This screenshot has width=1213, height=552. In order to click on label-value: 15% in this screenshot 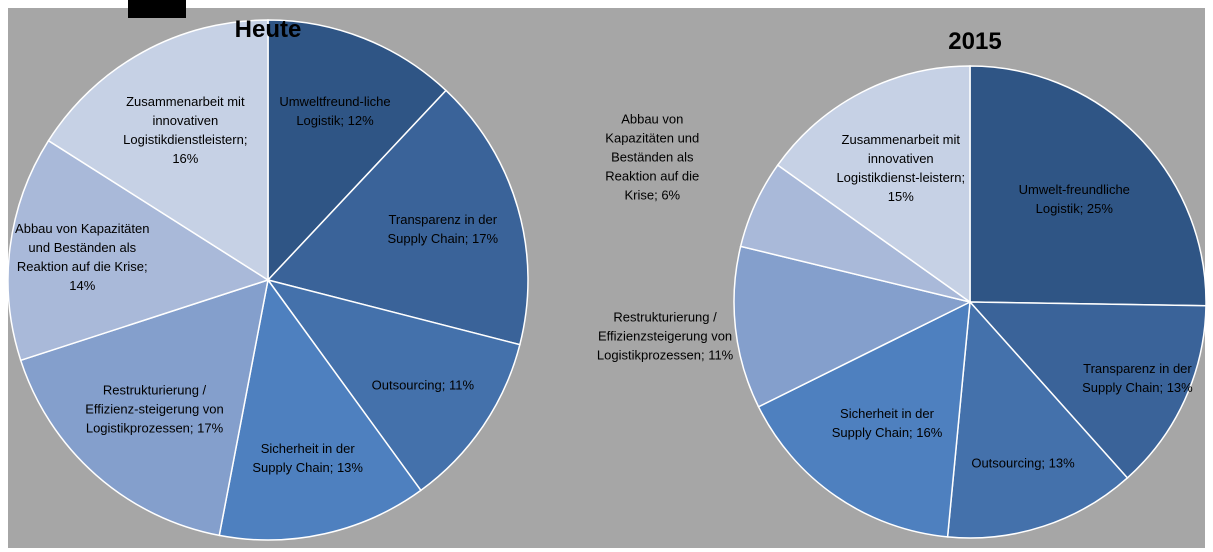, I will do `click(900, 196)`.